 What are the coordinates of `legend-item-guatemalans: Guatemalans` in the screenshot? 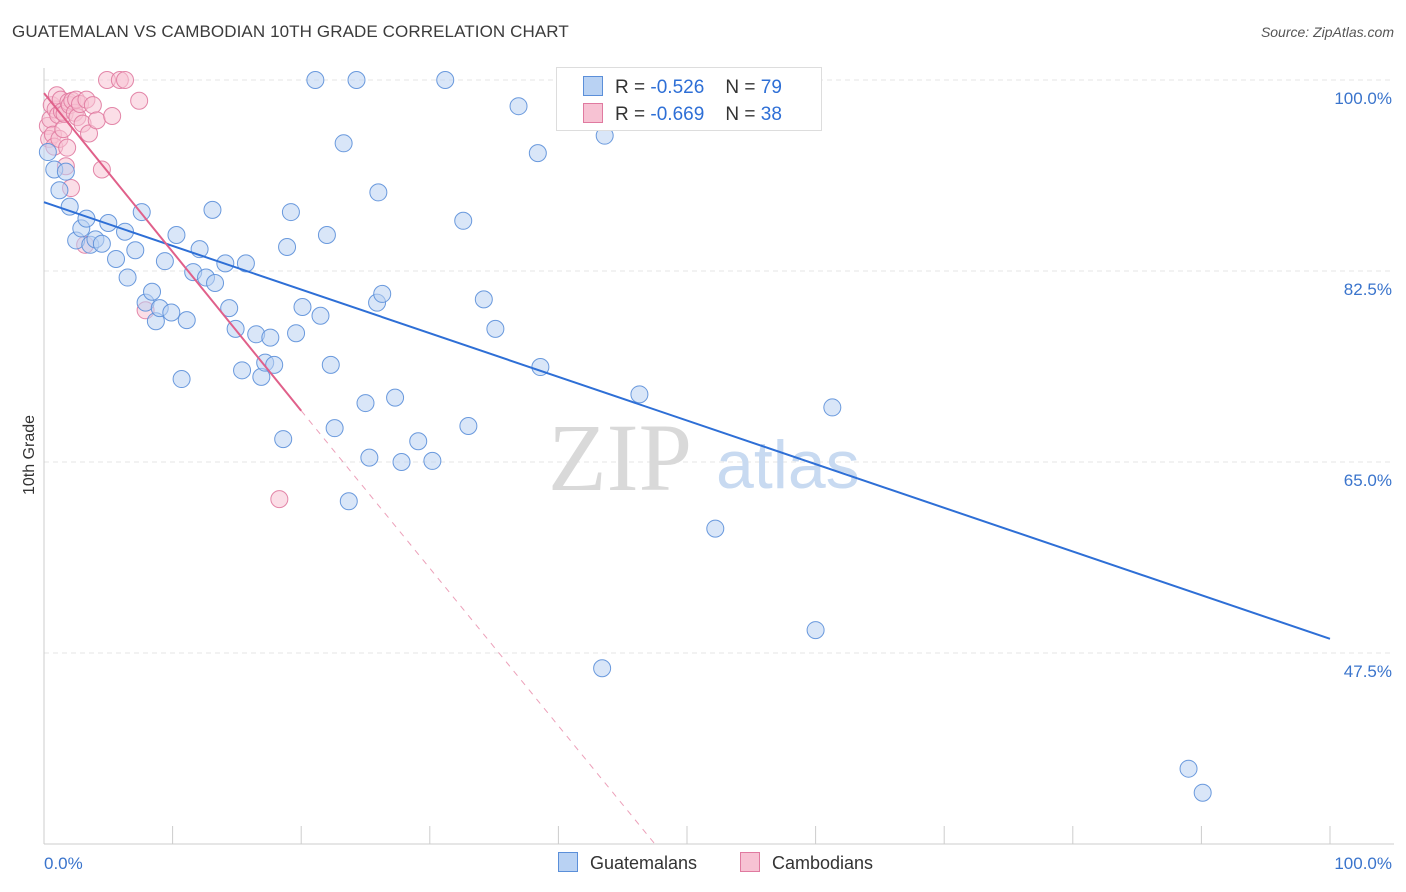 It's located at (627, 863).